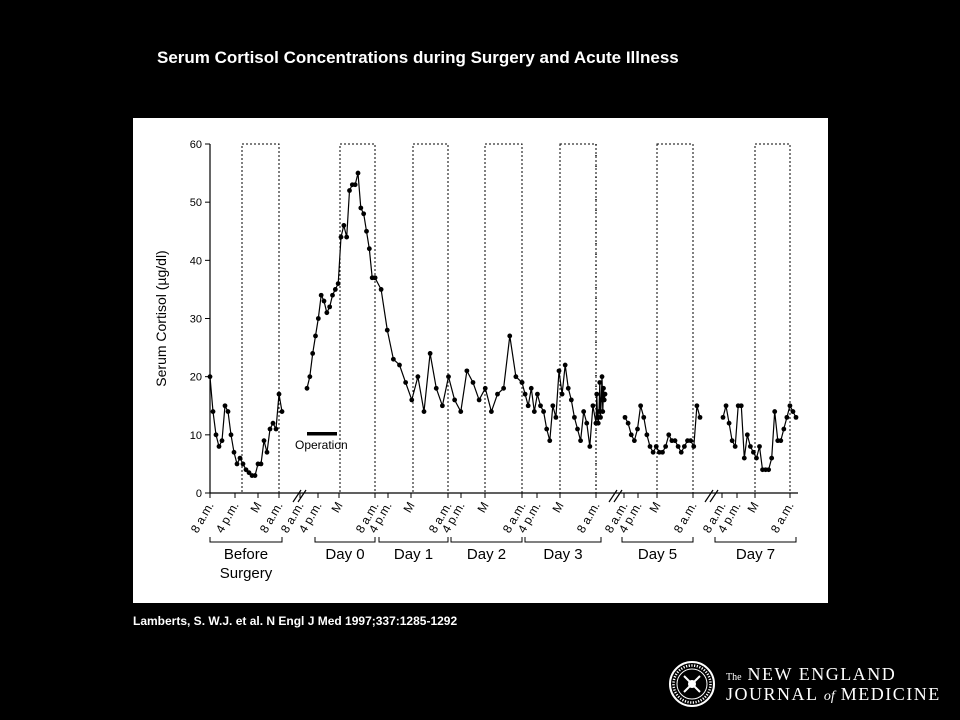 The image size is (960, 720). Describe the element at coordinates (196, 320) in the screenshot. I see `y-tick-label: 30` at that location.